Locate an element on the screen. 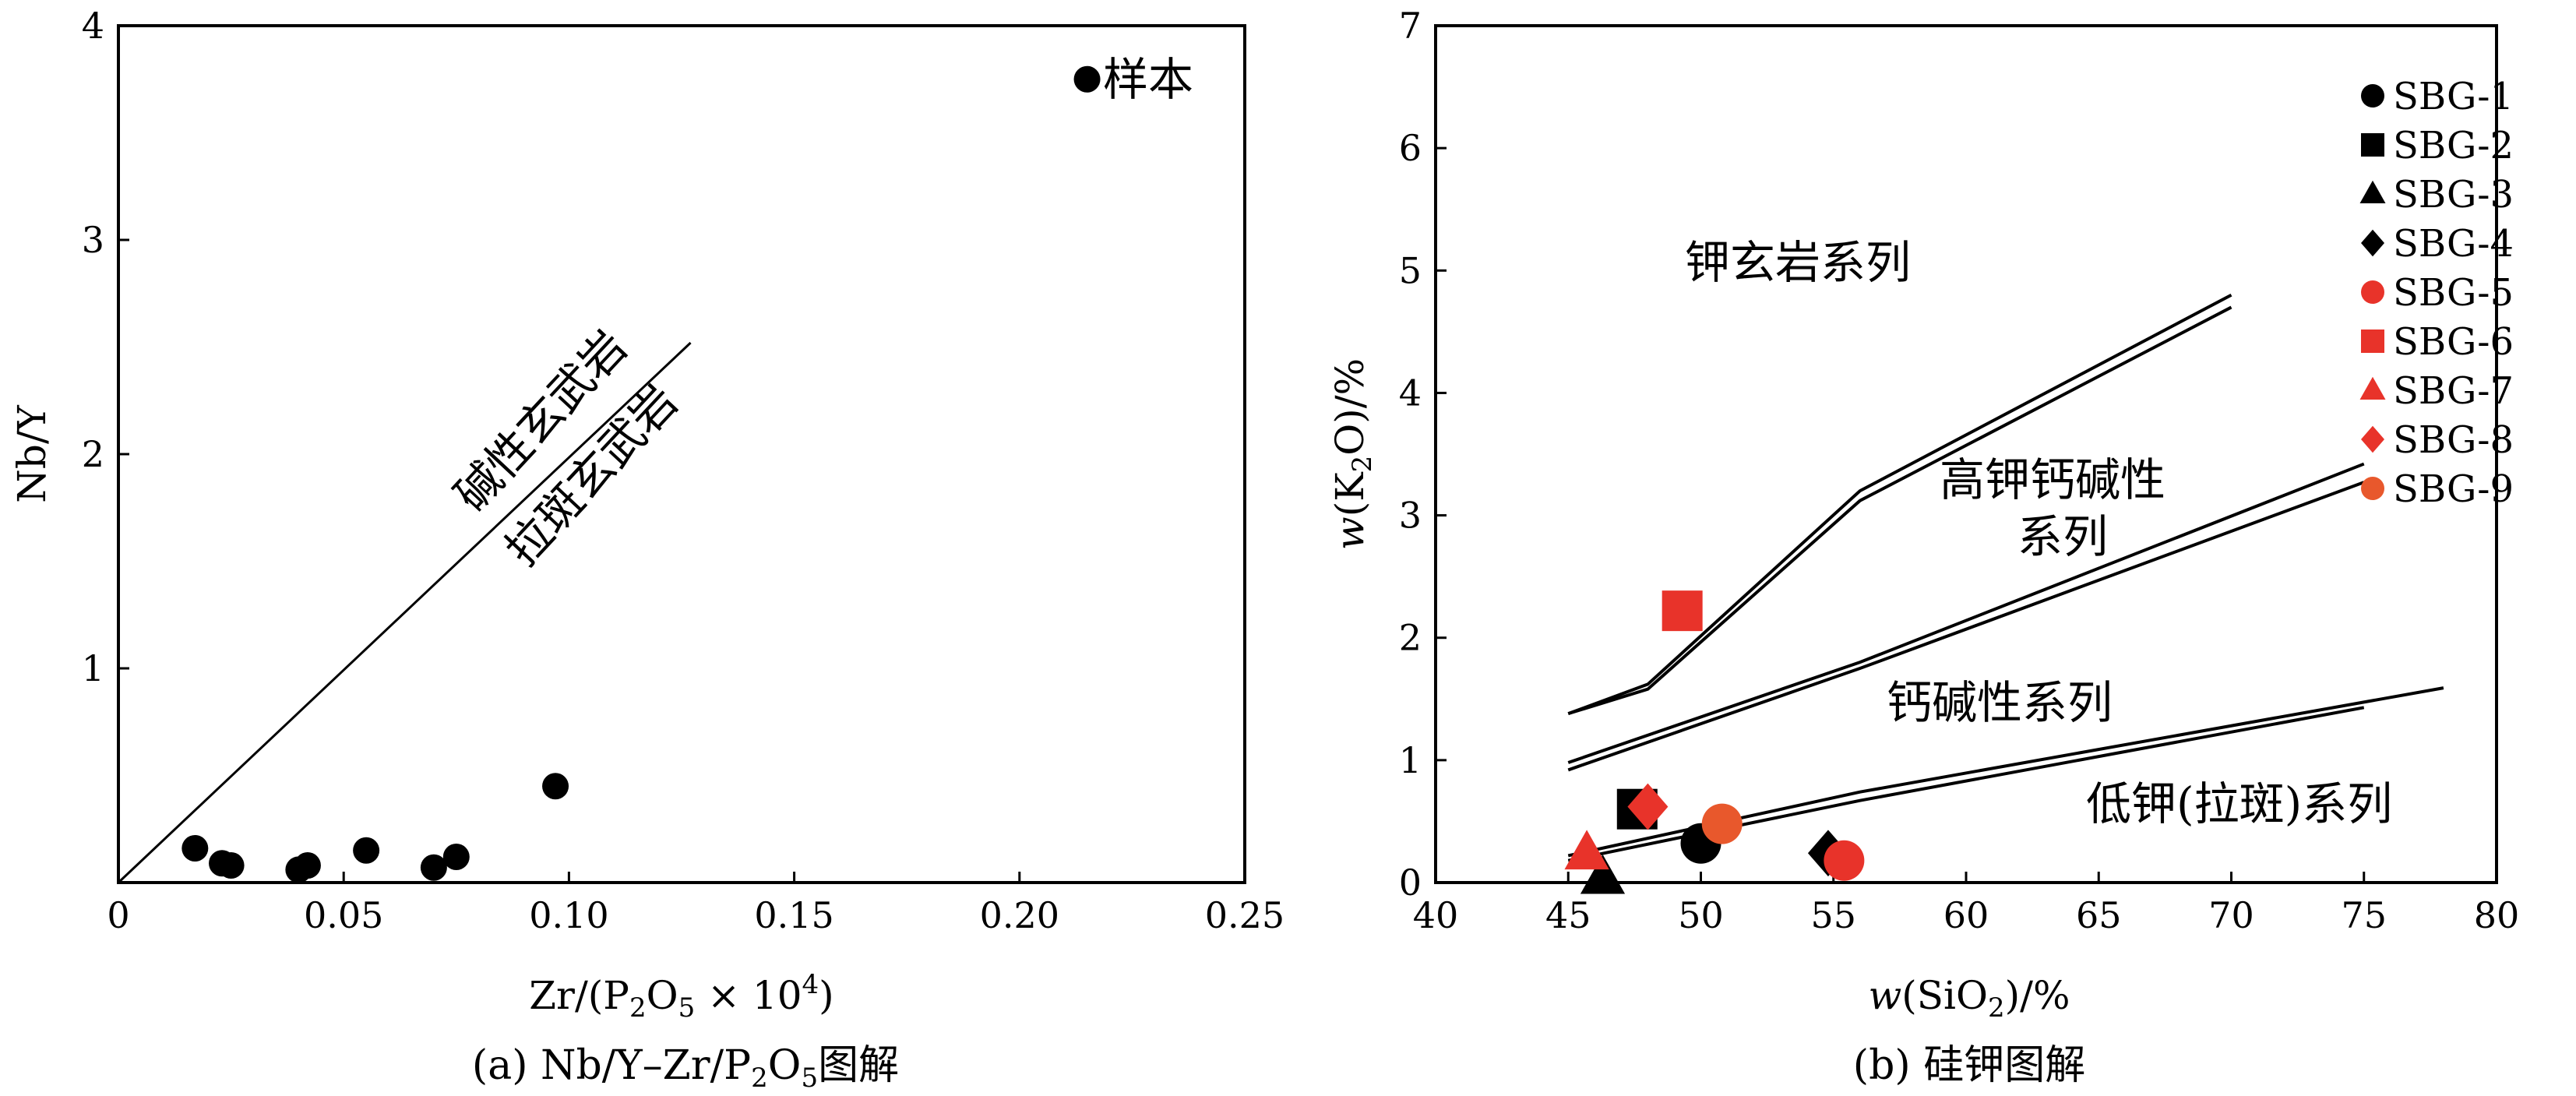 Image resolution: width=2576 pixels, height=1096 pixels. panel-b-y-tick-label: 3 is located at coordinates (1410, 516).